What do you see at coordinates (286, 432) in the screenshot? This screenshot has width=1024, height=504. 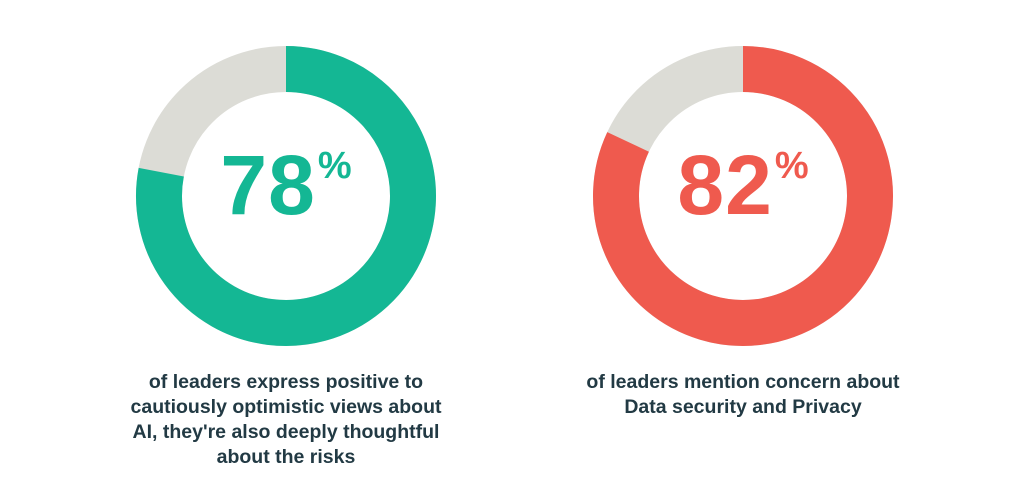 I see `caption-line: AI, they're also deeply thoughtful` at bounding box center [286, 432].